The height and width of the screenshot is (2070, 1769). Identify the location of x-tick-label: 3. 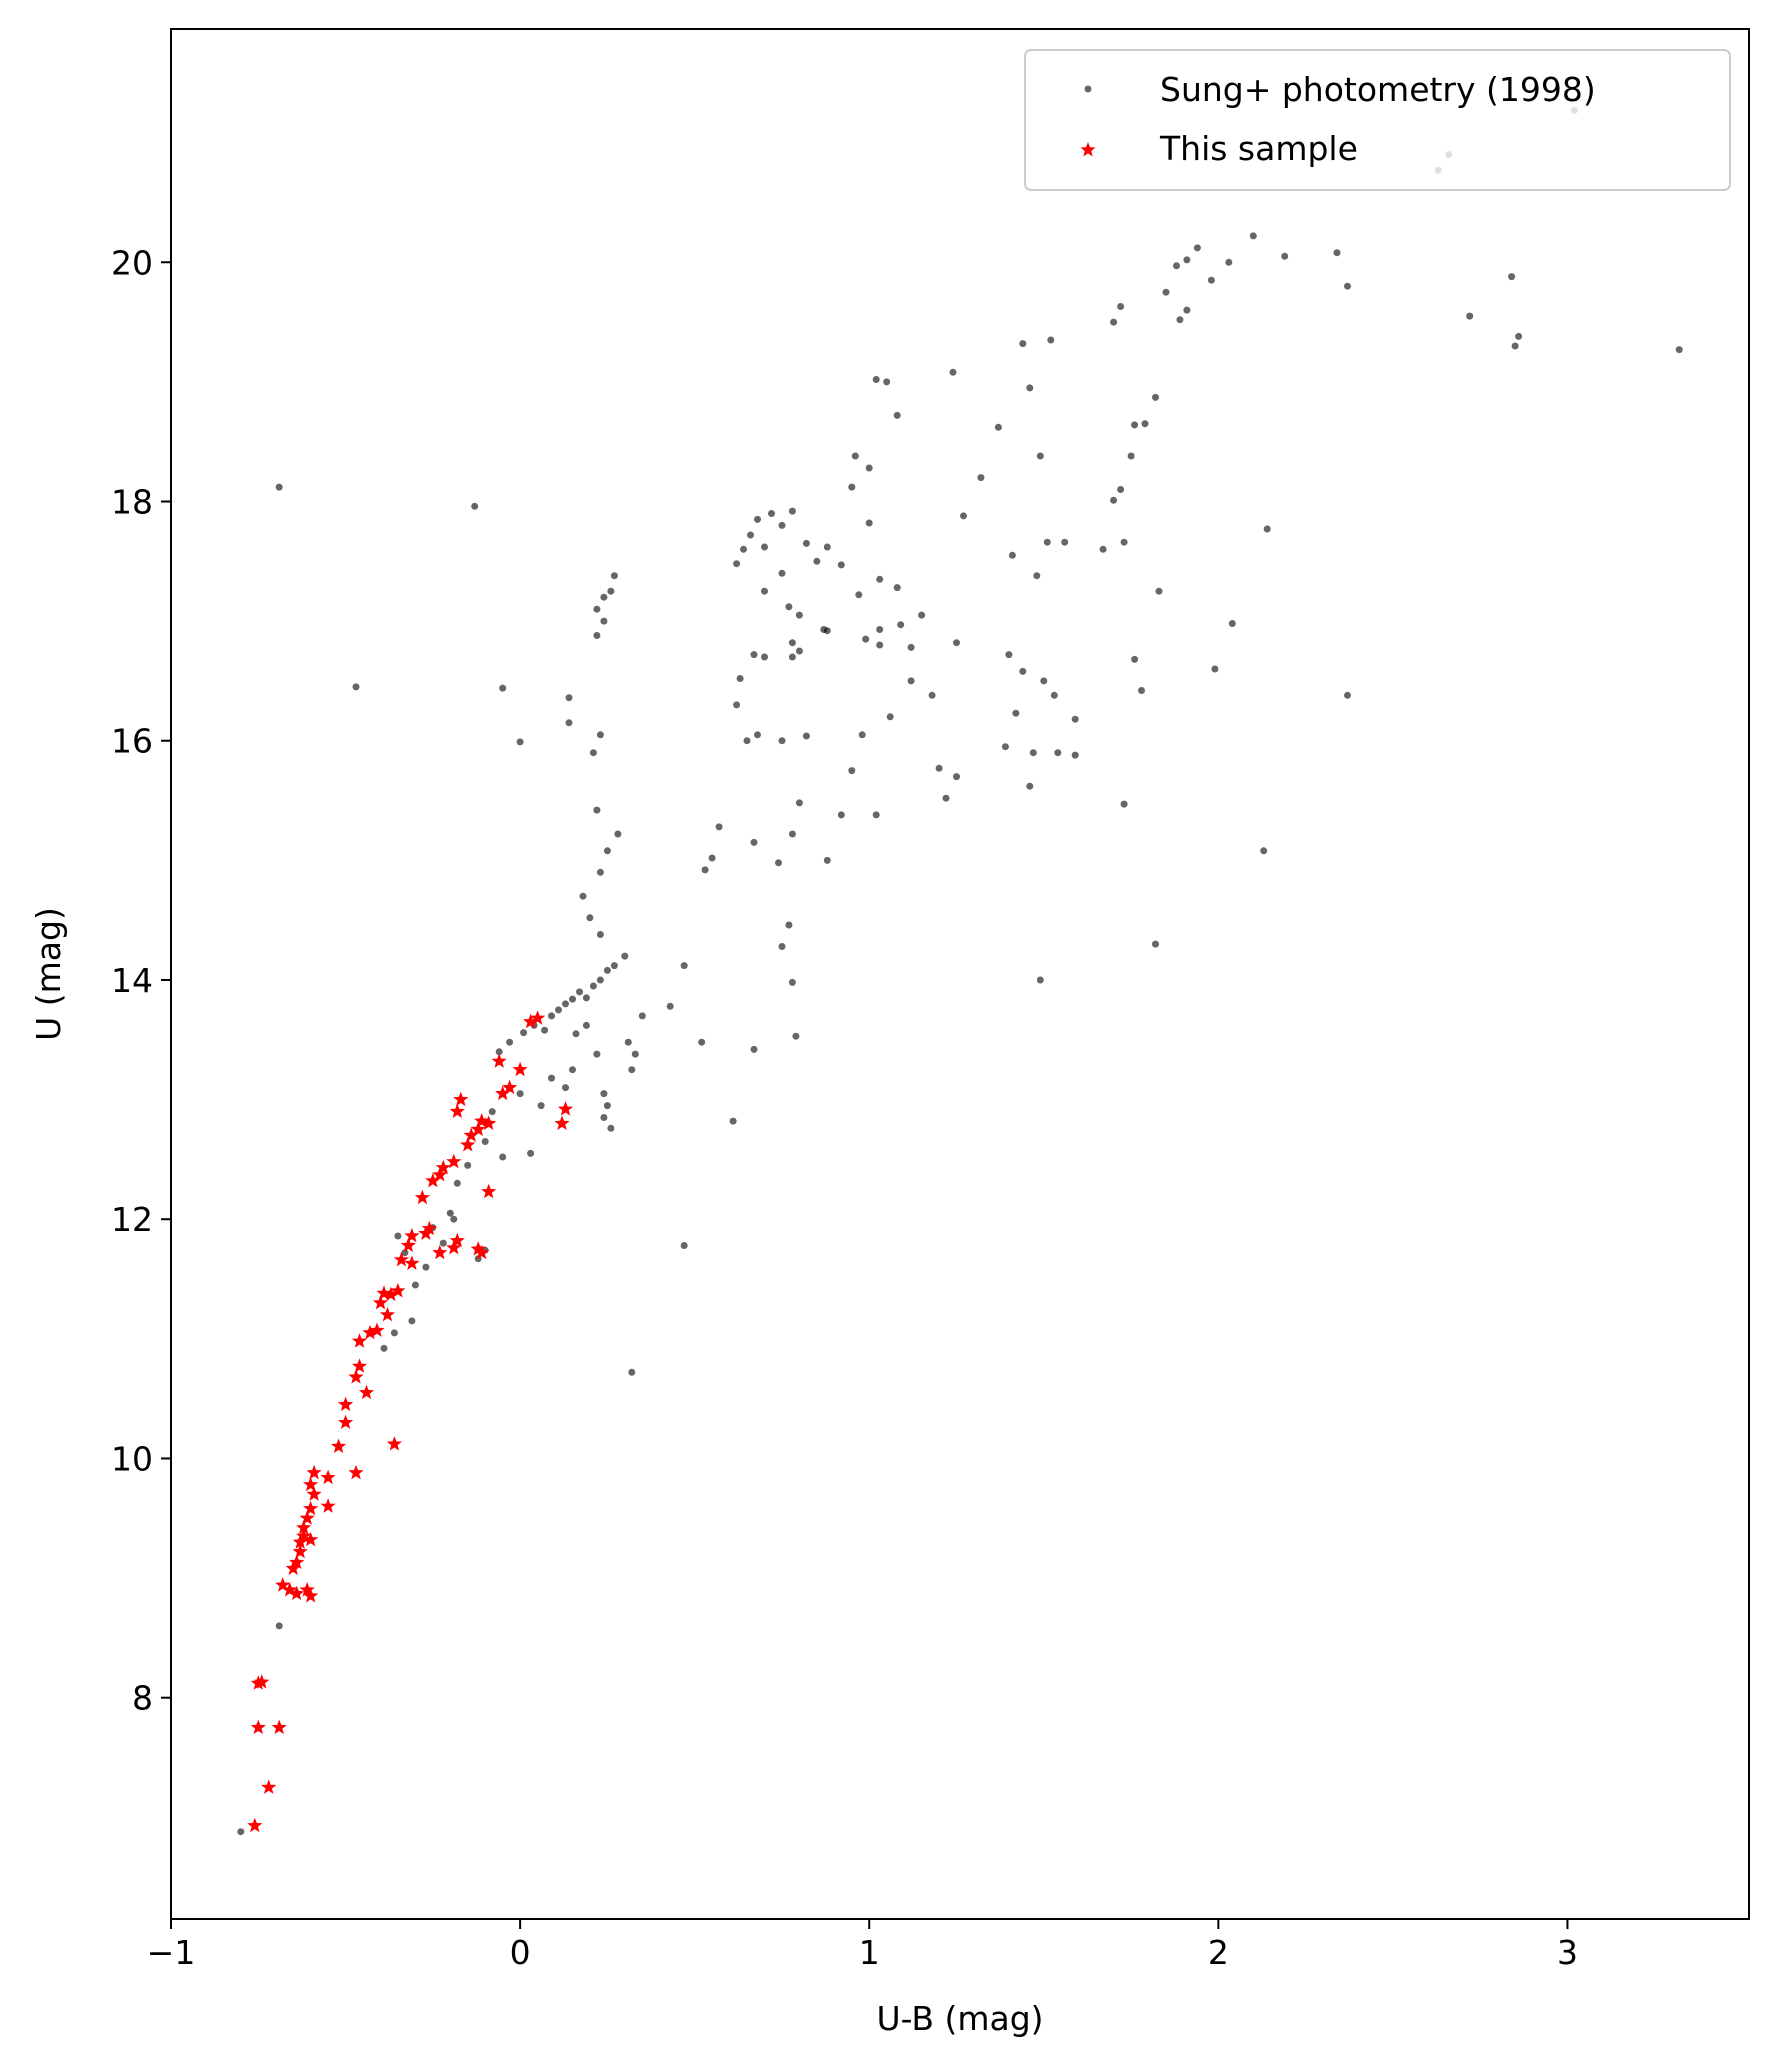
(1567, 1952).